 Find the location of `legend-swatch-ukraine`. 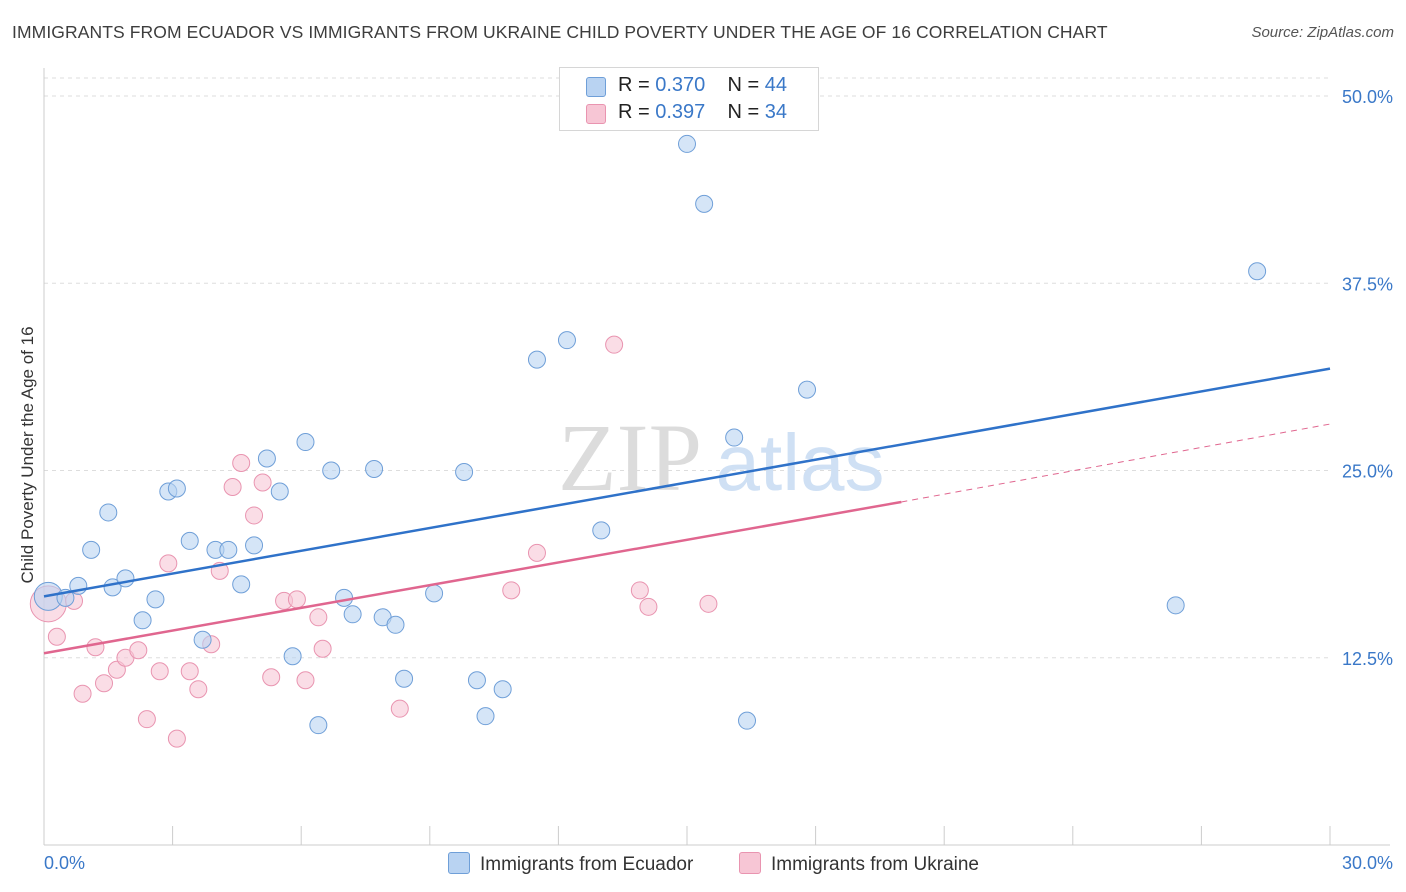

legend-swatch-ukraine is located at coordinates (596, 114).